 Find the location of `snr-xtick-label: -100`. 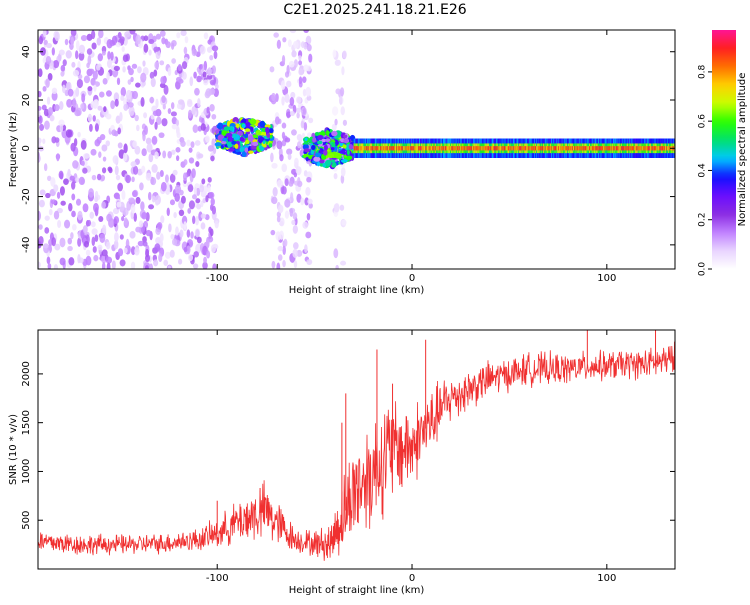

snr-xtick-label: -100 is located at coordinates (217, 578).